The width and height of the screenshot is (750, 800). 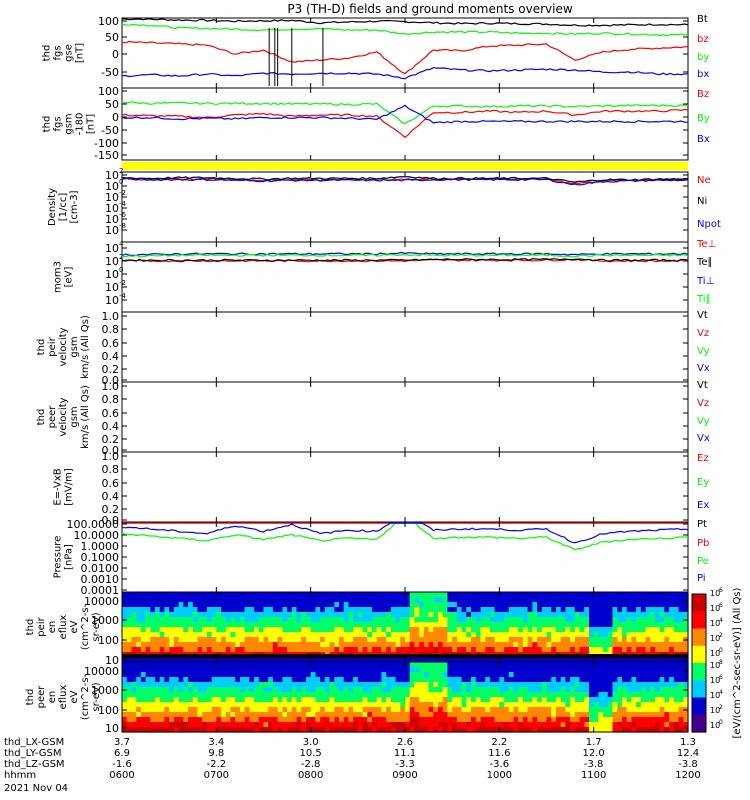 What do you see at coordinates (34, 764) in the screenshot?
I see `x-row-label: thd_LZ-GSM` at bounding box center [34, 764].